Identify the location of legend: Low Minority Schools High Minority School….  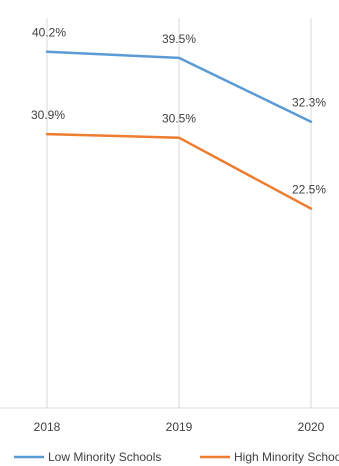
(176, 457).